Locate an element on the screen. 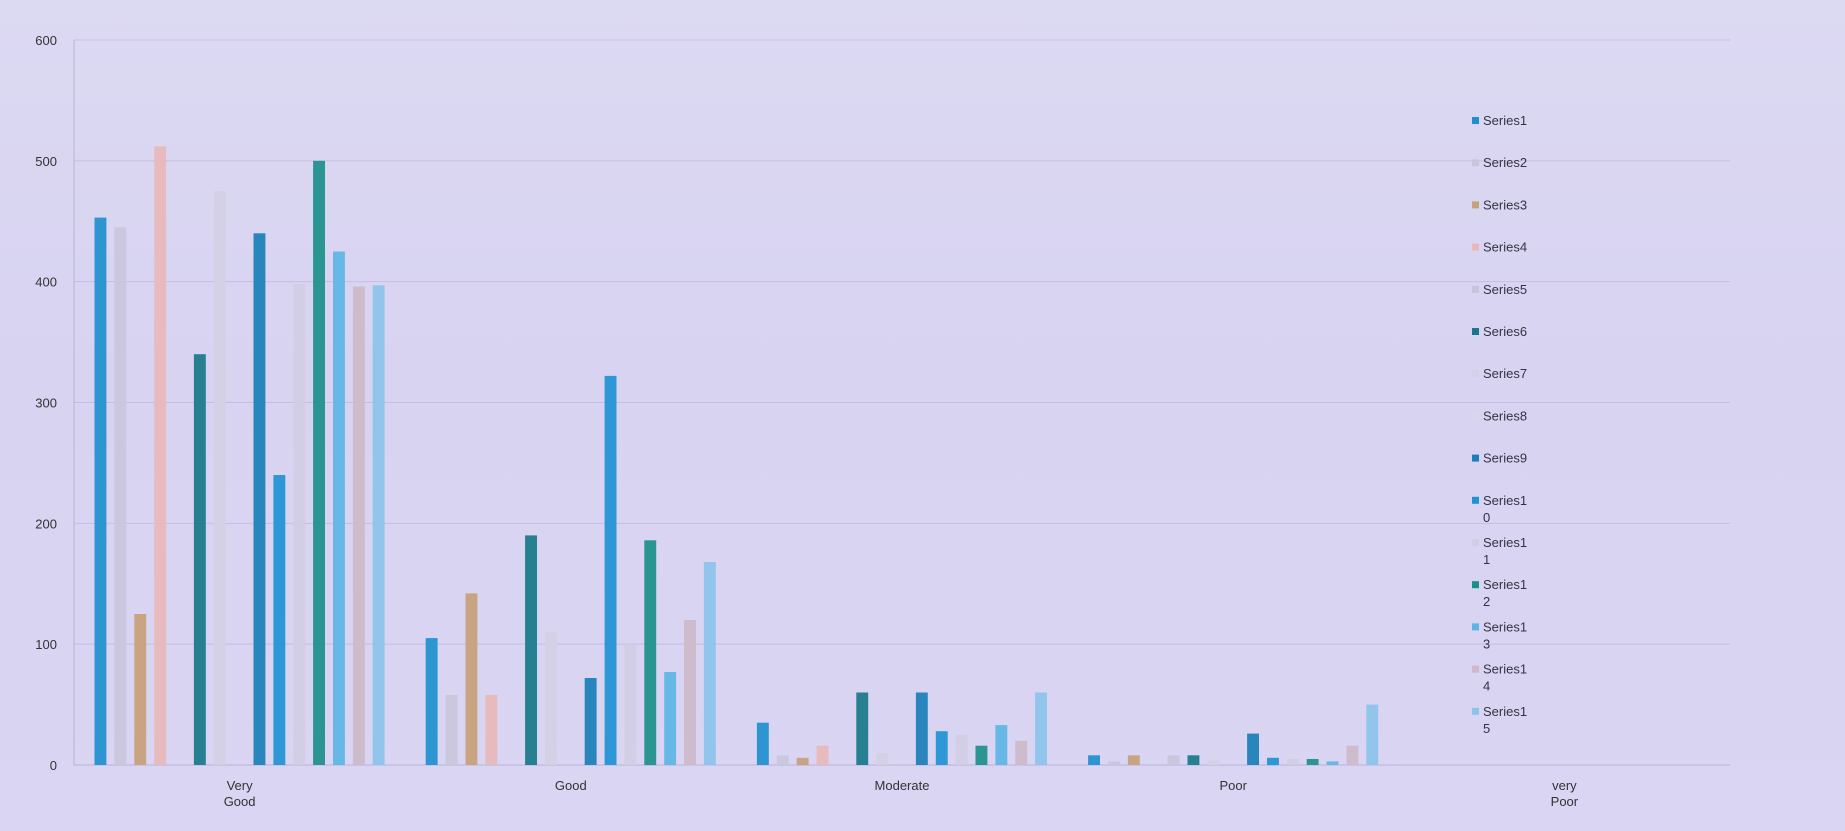  legend-label: Series1 2 is located at coordinates (1505, 593).